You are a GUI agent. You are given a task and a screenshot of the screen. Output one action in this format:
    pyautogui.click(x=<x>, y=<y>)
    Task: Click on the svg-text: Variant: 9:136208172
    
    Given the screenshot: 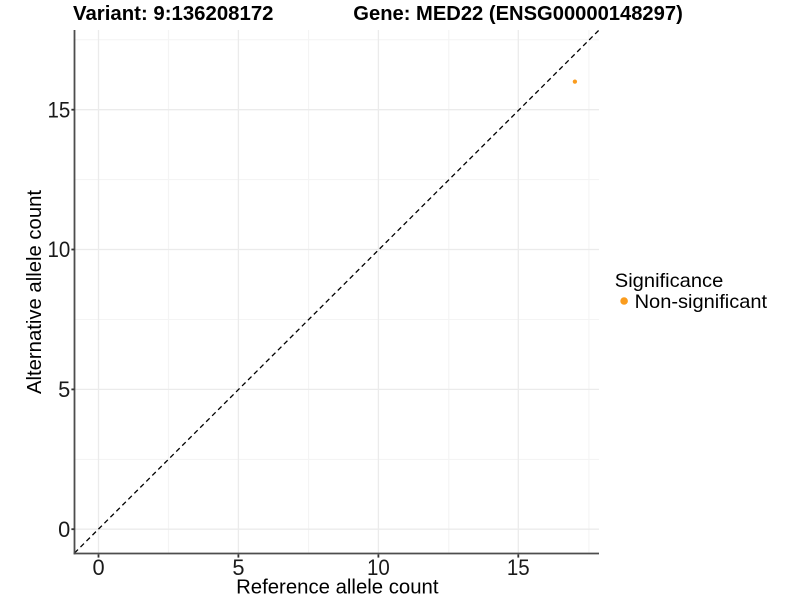 What is the action you would take?
    pyautogui.click(x=173, y=13)
    